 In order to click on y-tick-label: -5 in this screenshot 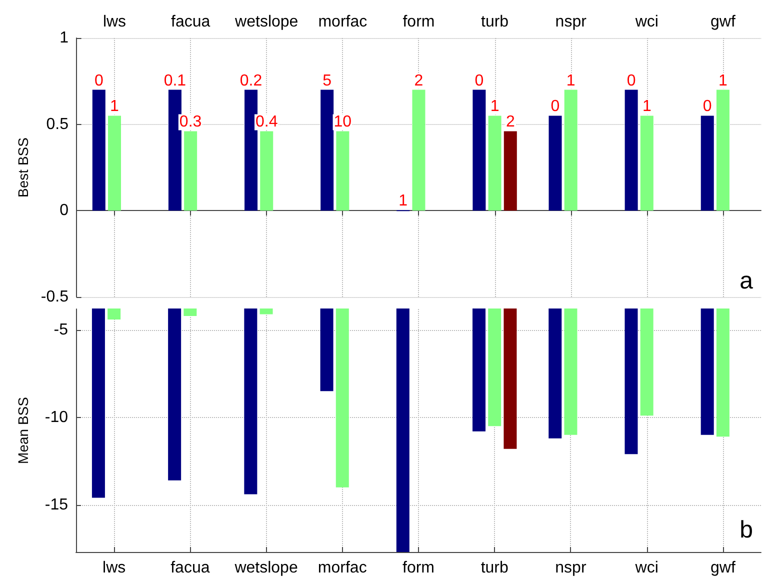, I will do `click(61, 329)`.